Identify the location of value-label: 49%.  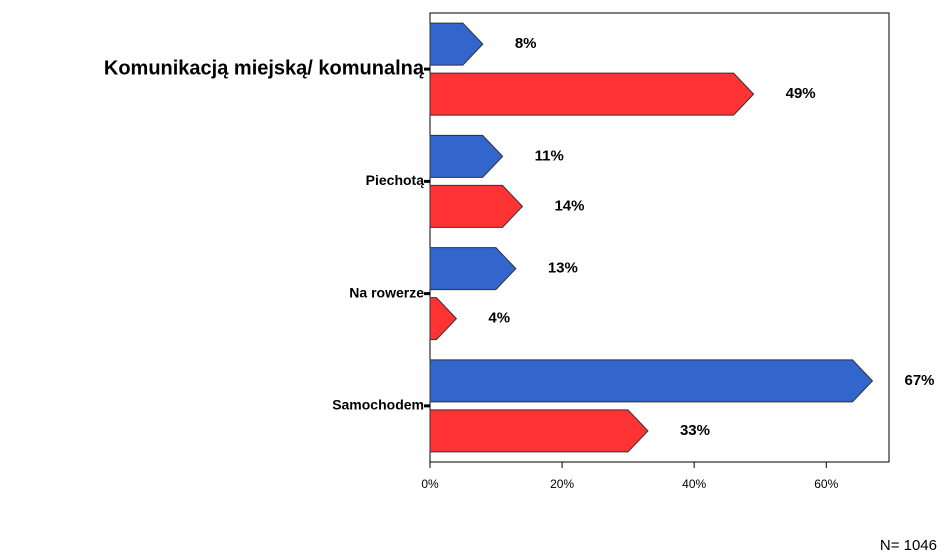
(801, 93).